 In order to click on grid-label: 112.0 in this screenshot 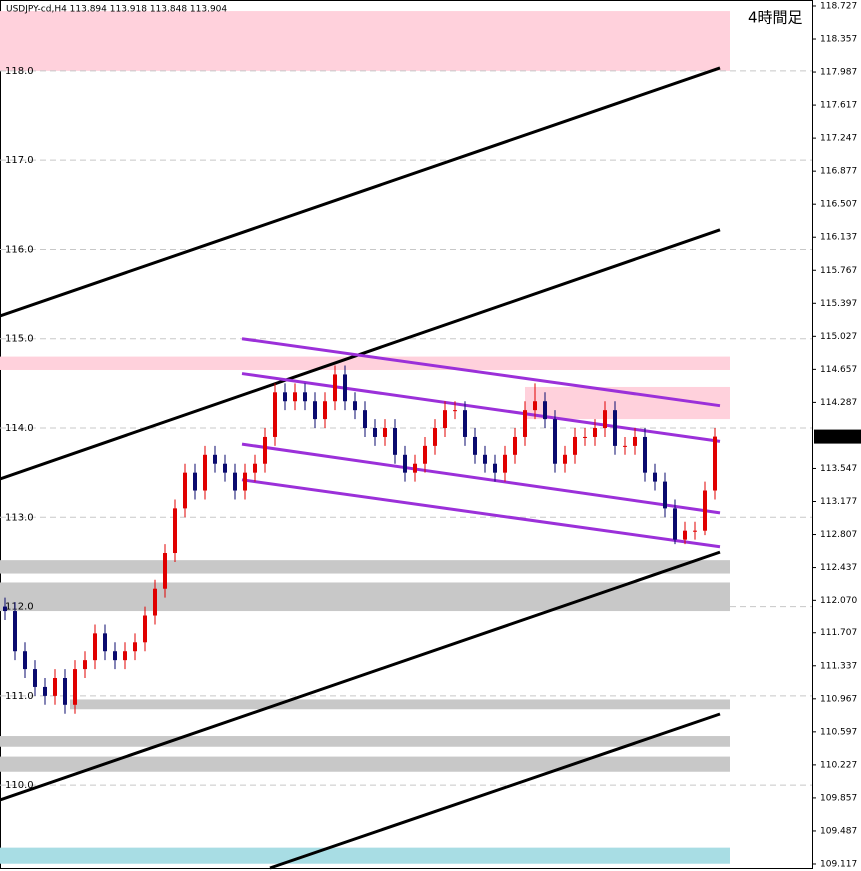, I will do `click(19, 607)`.